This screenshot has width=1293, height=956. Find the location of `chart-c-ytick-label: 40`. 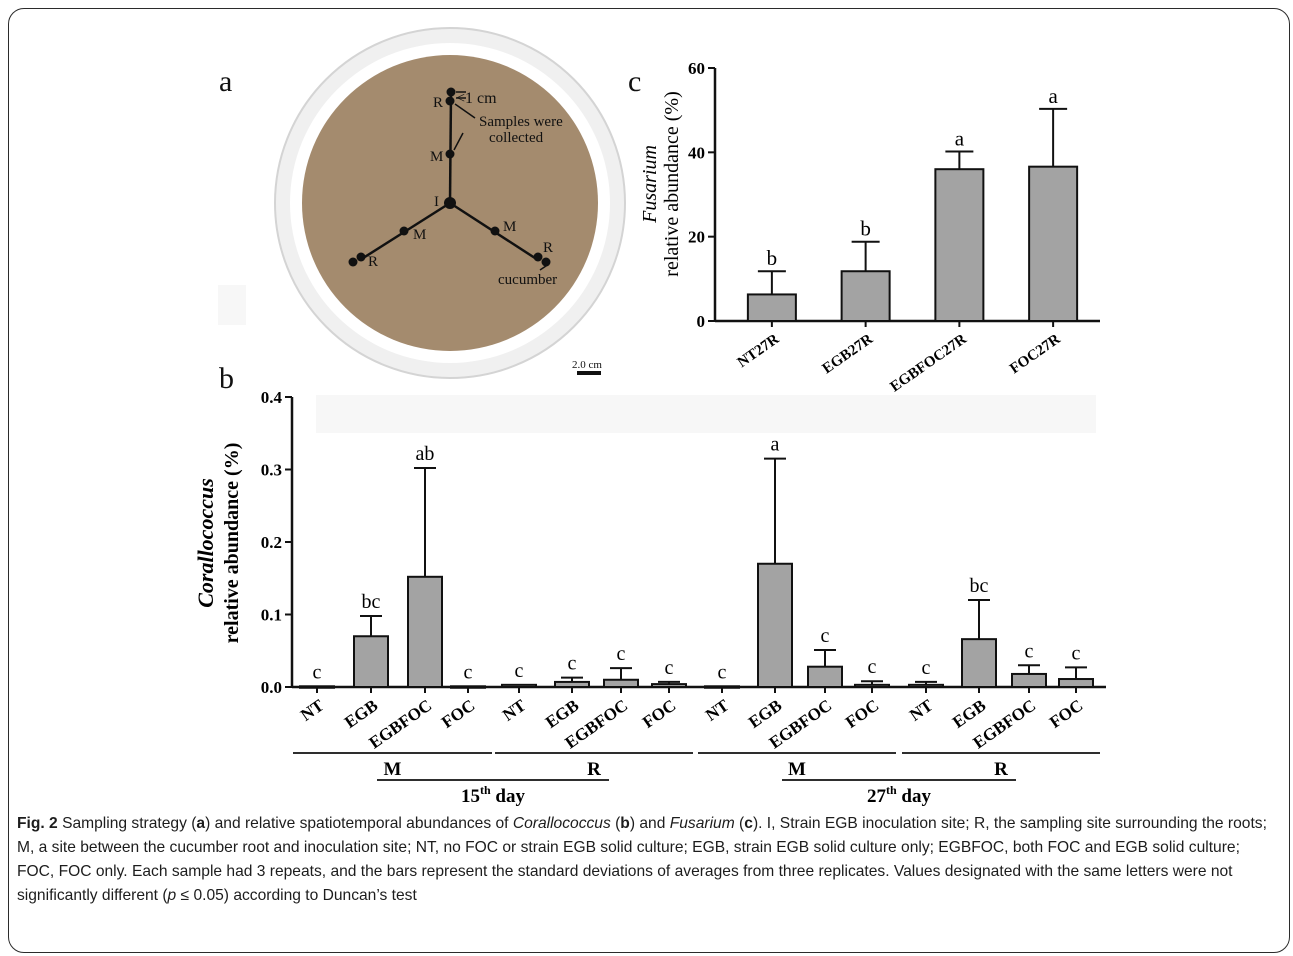

chart-c-ytick-label: 40 is located at coordinates (696, 152).